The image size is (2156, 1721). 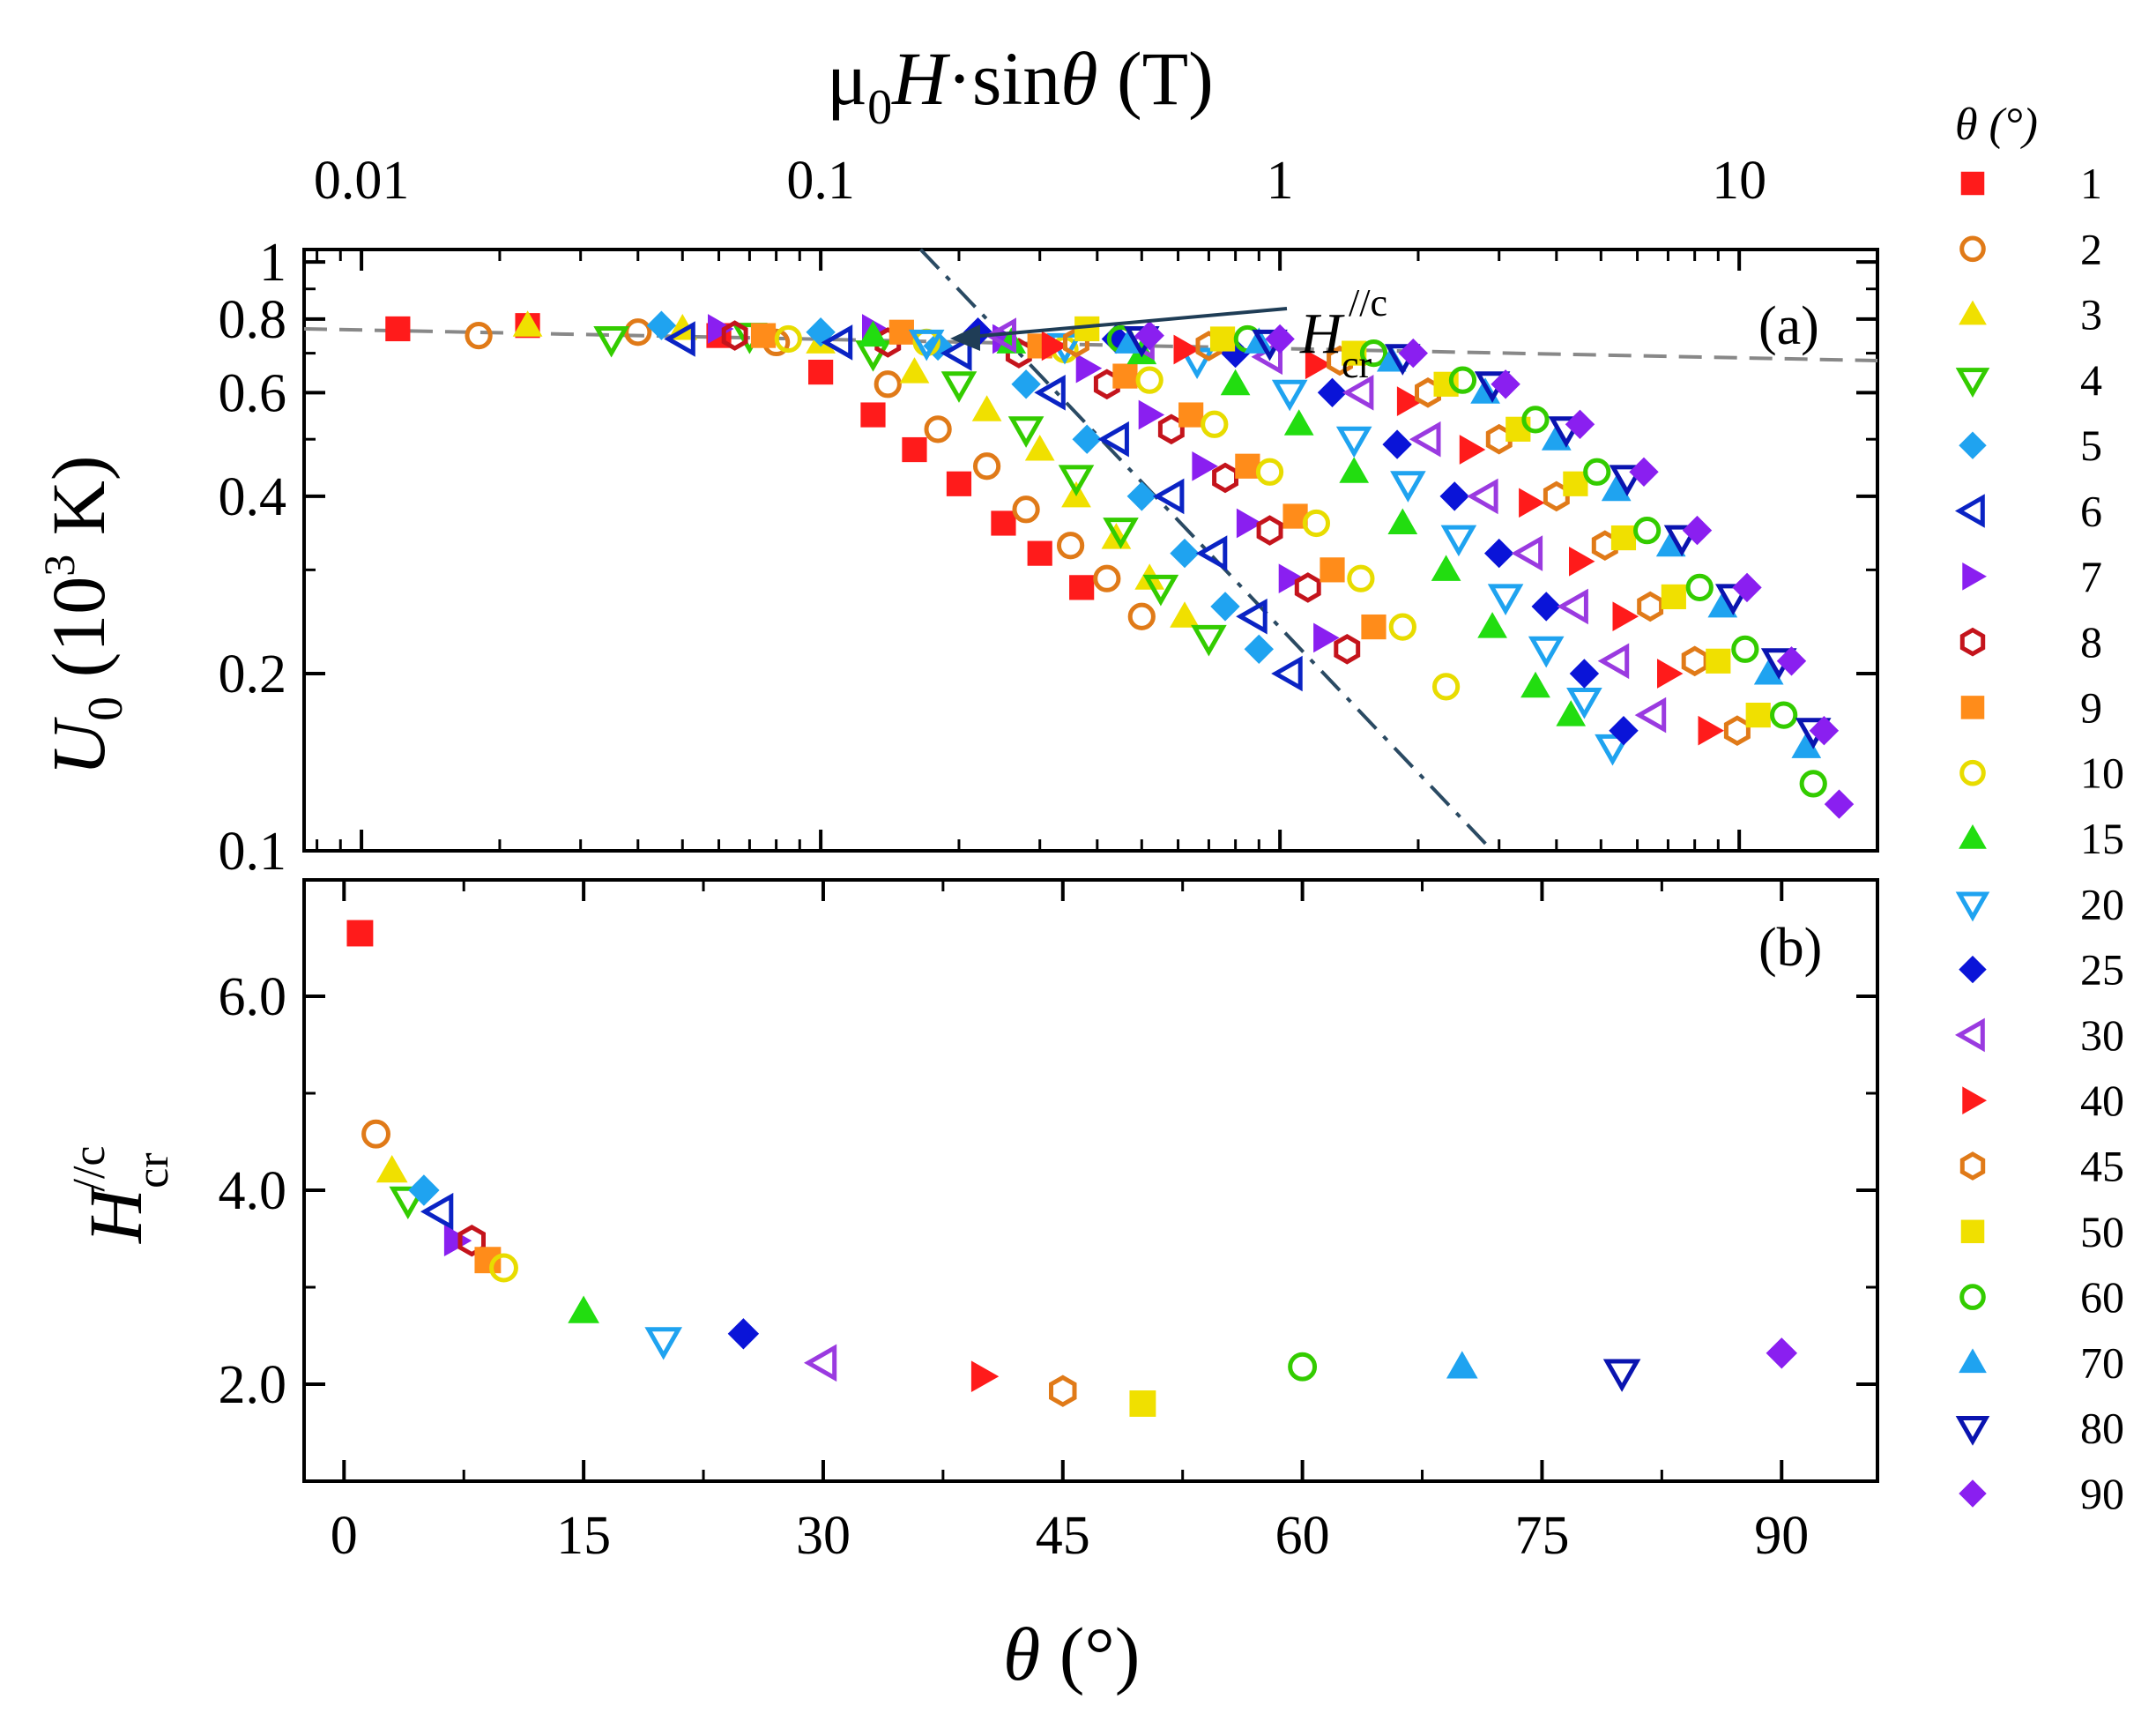 I want to click on top-x-tick-label: 0.1, so click(x=820, y=181).